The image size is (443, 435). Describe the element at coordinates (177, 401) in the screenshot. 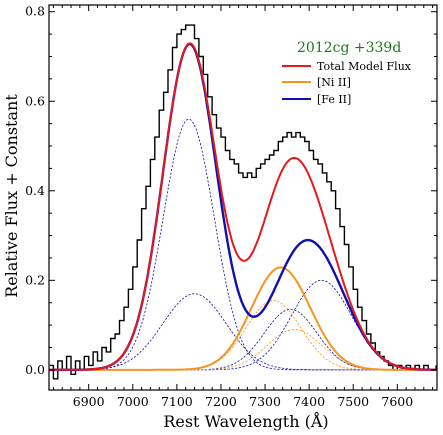

I see `x-tick-label: 7100` at that location.